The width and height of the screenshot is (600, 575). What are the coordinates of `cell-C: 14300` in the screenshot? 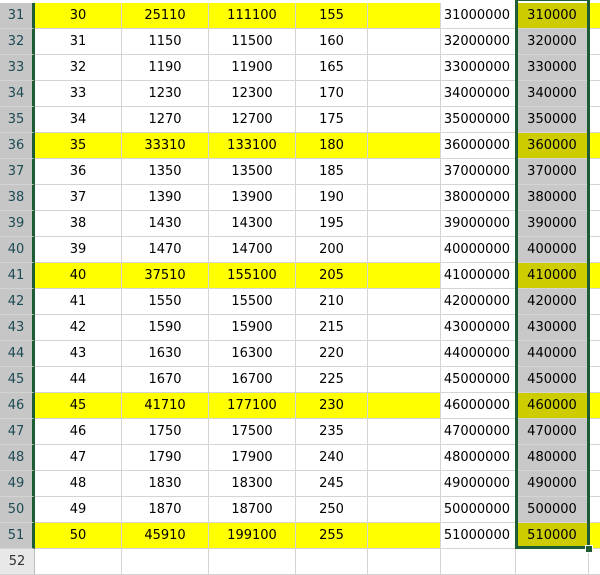 It's located at (252, 224).